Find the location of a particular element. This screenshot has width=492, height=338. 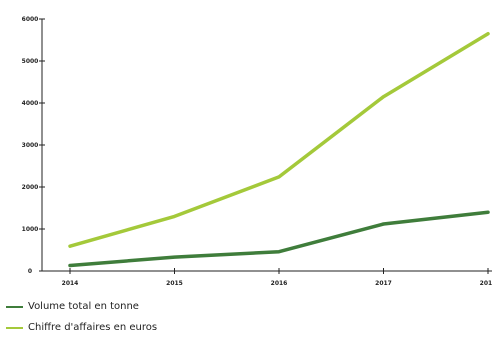

x-tick-label: 2015 is located at coordinates (174, 283).